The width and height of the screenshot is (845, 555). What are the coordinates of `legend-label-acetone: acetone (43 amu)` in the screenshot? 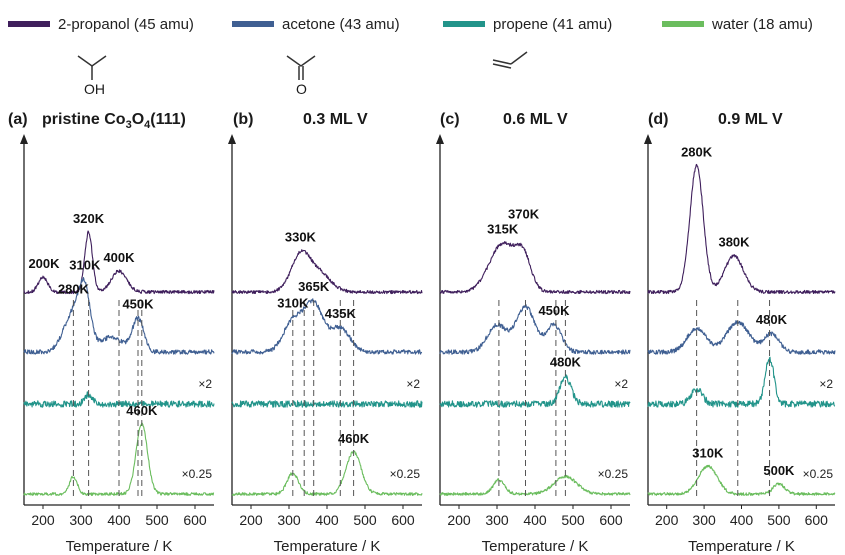 It's located at (341, 24).